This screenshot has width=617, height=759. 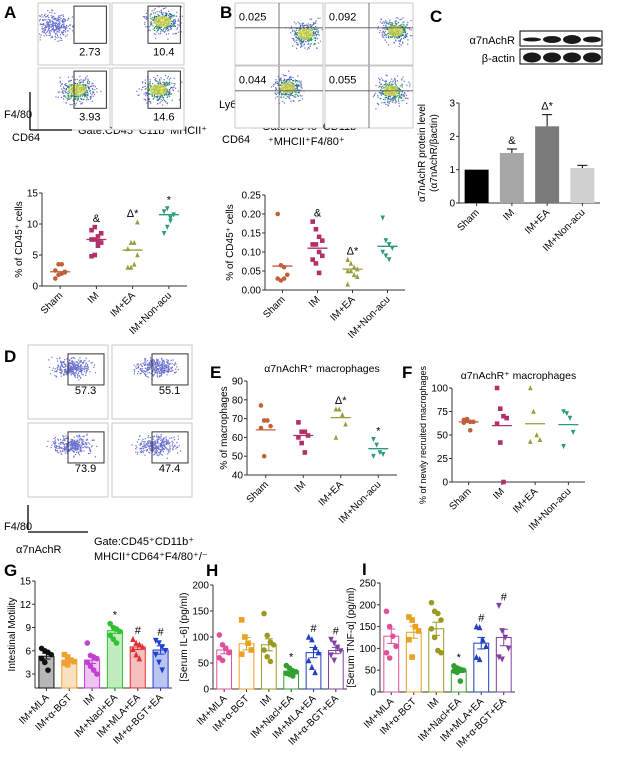 I want to click on flow-plot: 57.3, so click(x=68, y=382).